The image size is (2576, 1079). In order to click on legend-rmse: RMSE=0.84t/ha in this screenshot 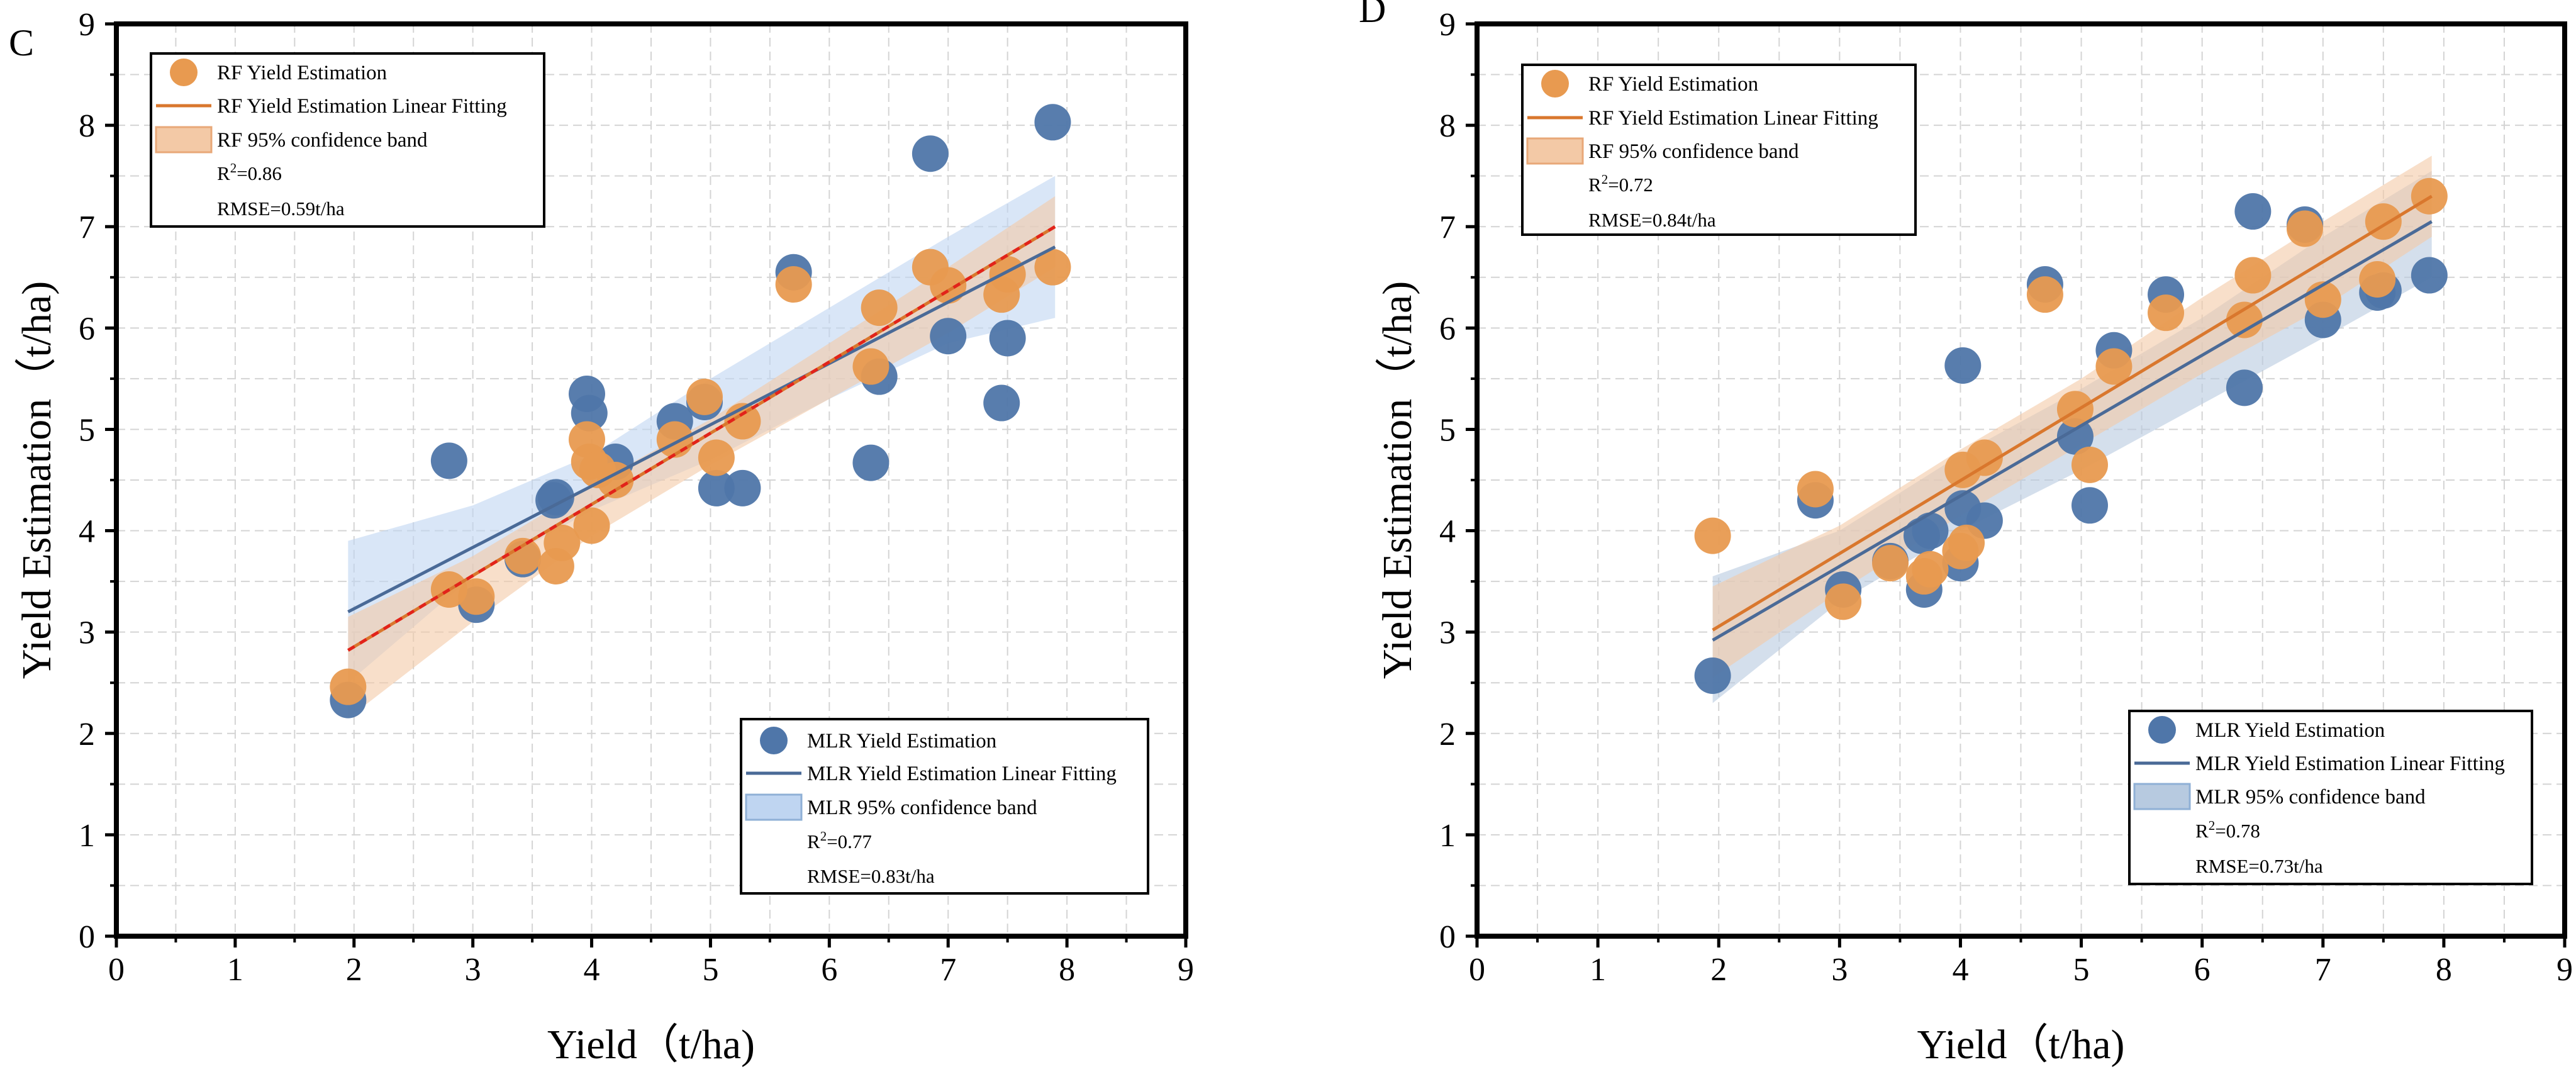, I will do `click(1652, 220)`.